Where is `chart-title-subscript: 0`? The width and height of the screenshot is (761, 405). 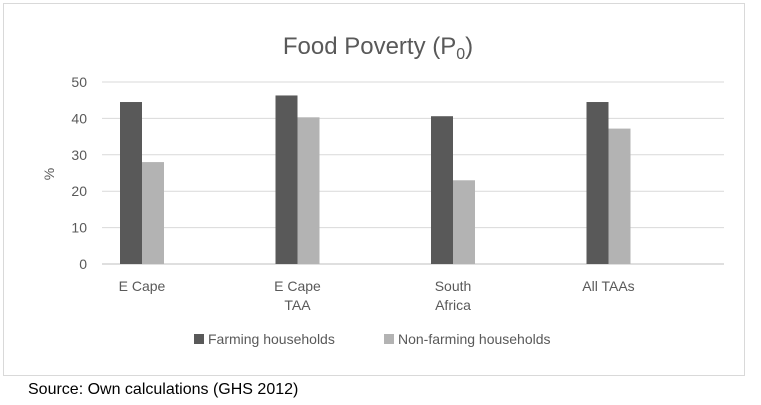
chart-title-subscript: 0 is located at coordinates (460, 54).